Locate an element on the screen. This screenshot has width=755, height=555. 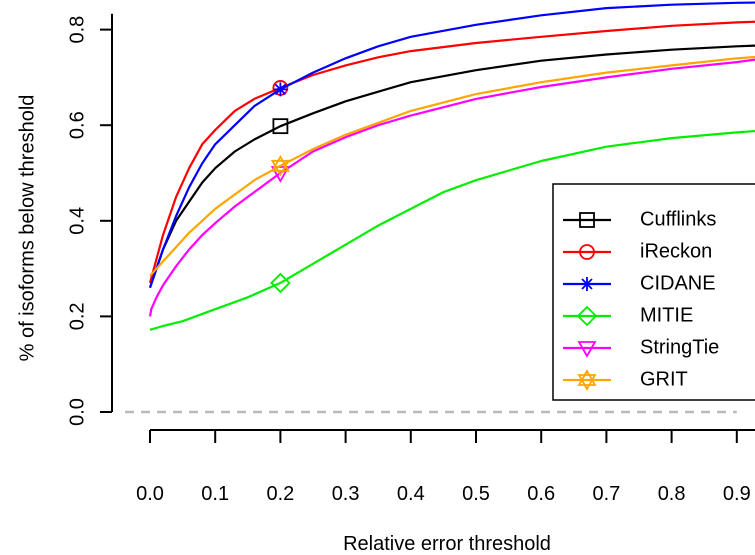
legend-label: StringTie is located at coordinates (679, 347).